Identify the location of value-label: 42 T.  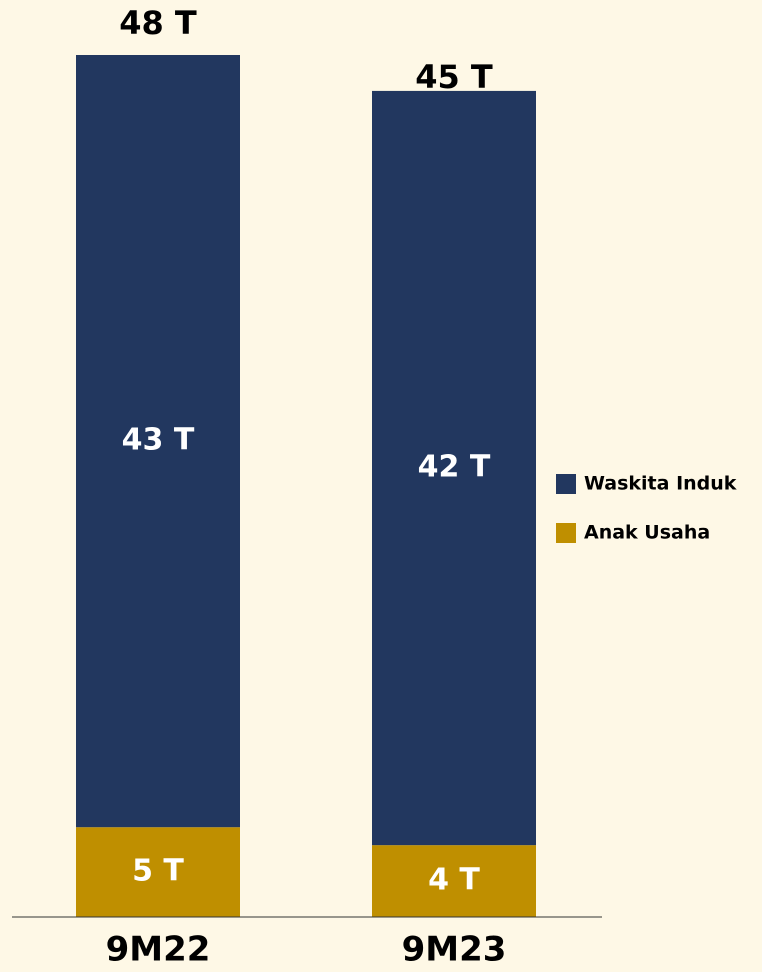
(454, 467).